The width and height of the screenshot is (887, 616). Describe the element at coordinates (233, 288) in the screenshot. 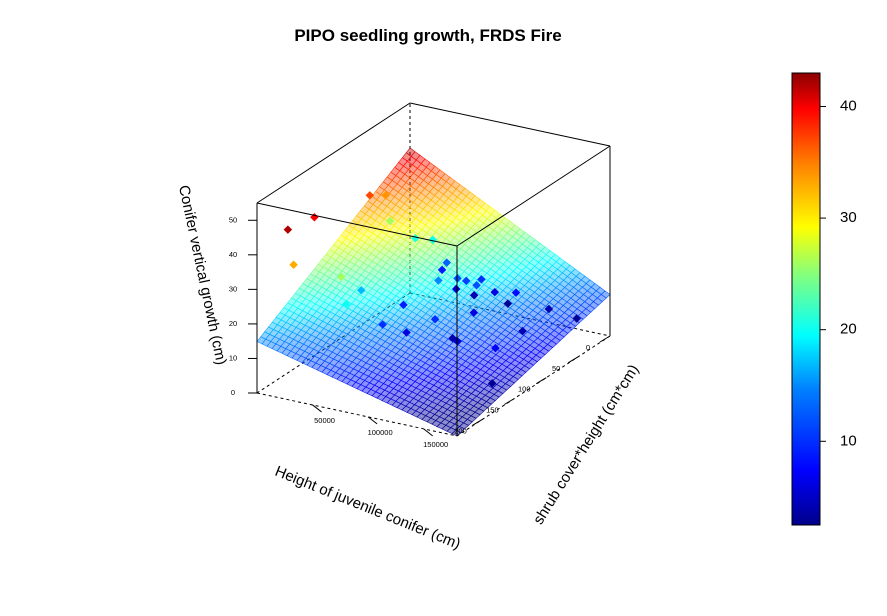

I see `tick-label: 30` at that location.